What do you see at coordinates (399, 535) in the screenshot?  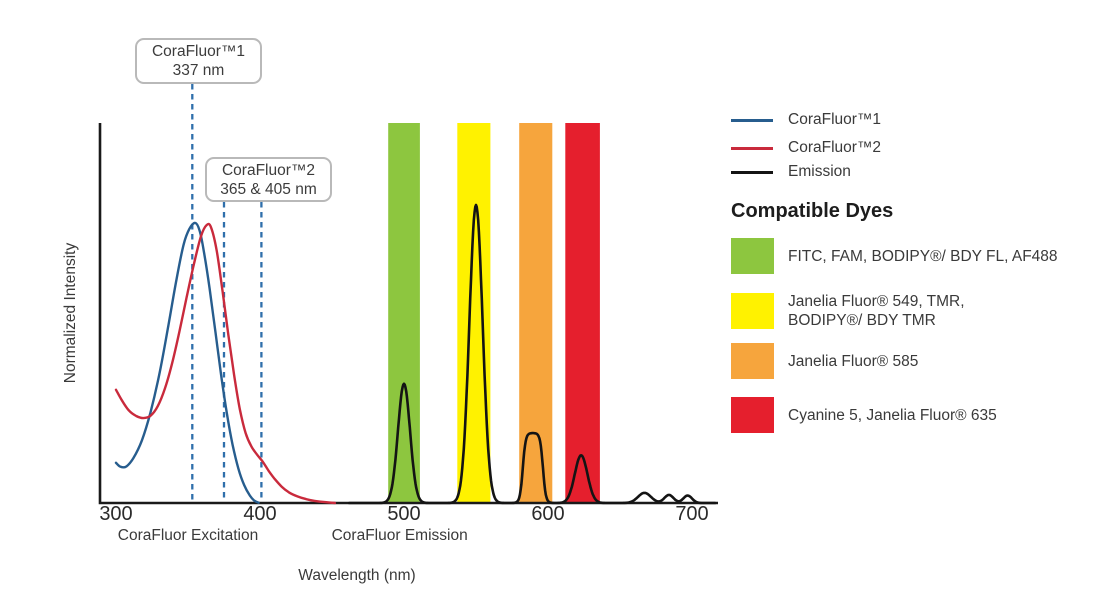 I see `x-group-label: CoraFluor Emission` at bounding box center [399, 535].